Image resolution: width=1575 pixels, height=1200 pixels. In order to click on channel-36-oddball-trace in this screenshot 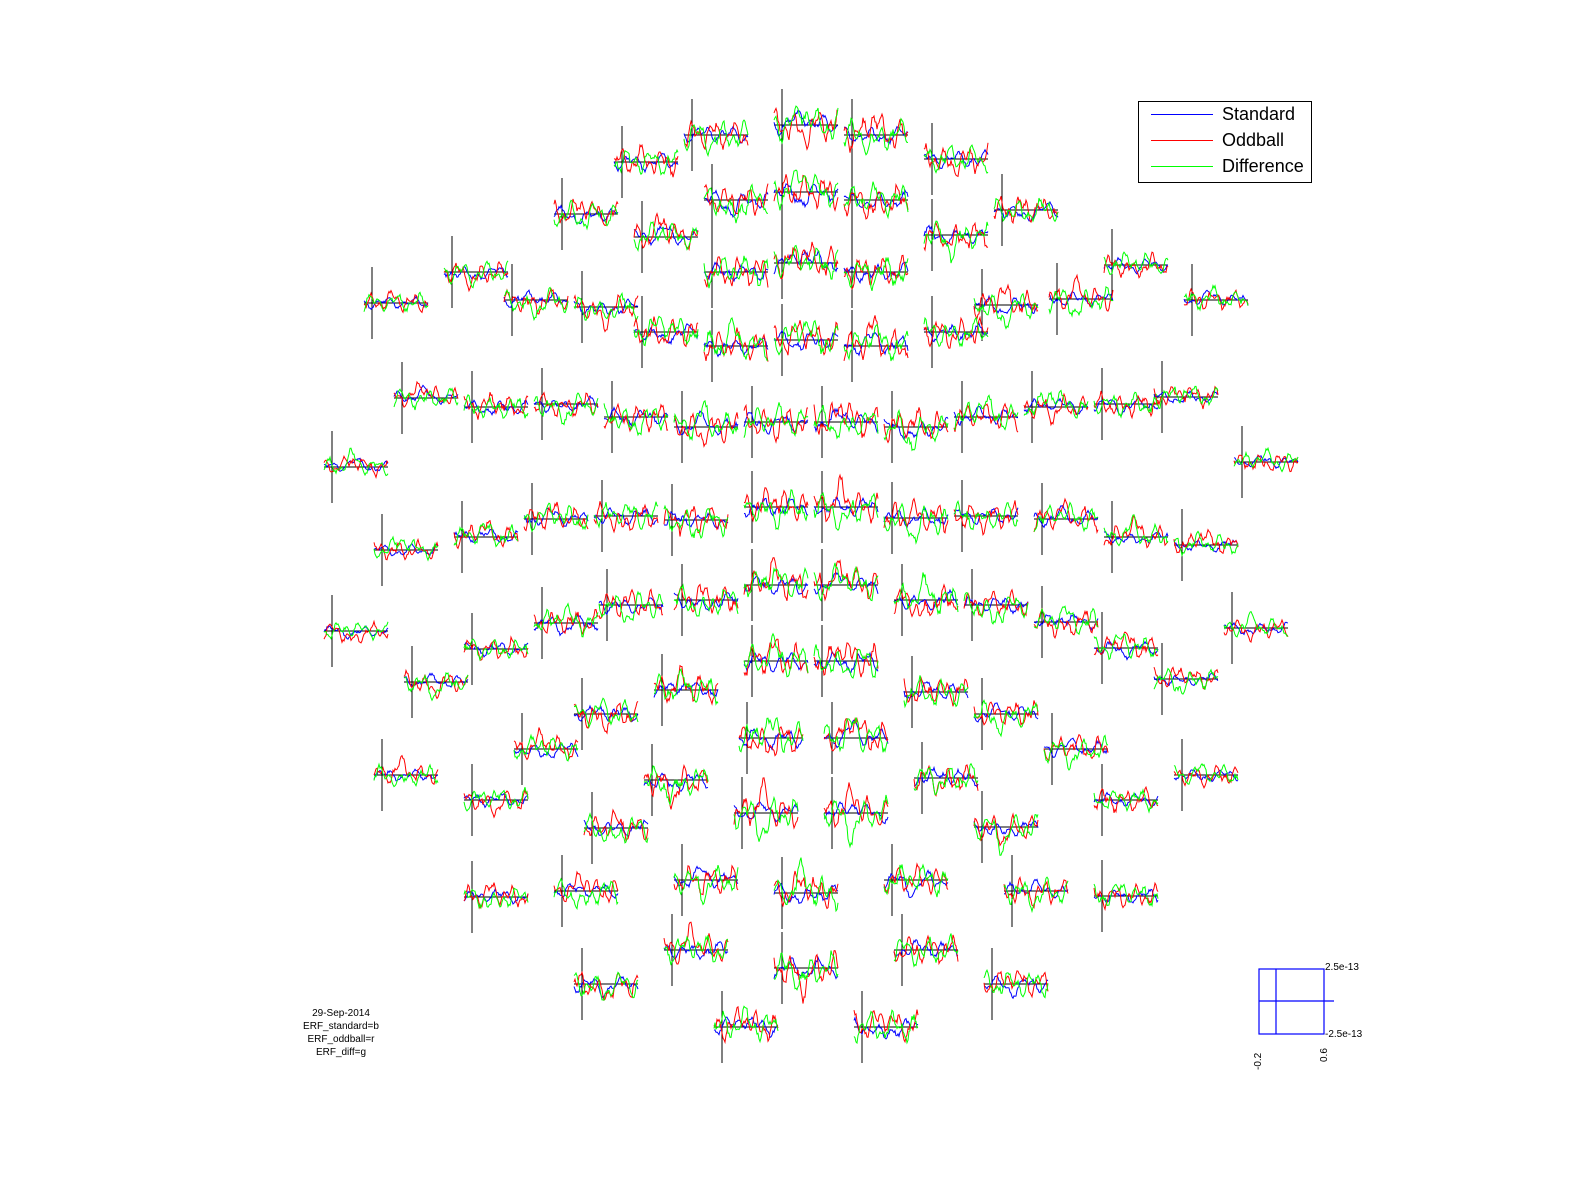, I will do `click(916, 425)`.